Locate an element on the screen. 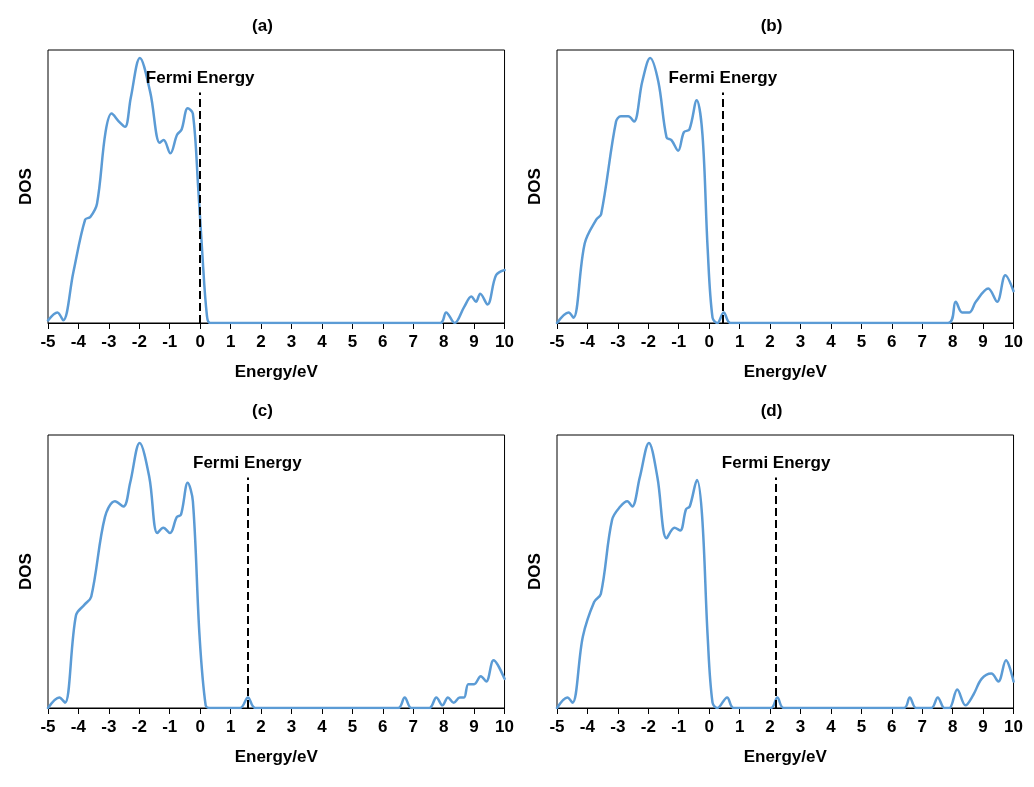 The width and height of the screenshot is (1034, 787). chart-title: (a) is located at coordinates (262, 25).